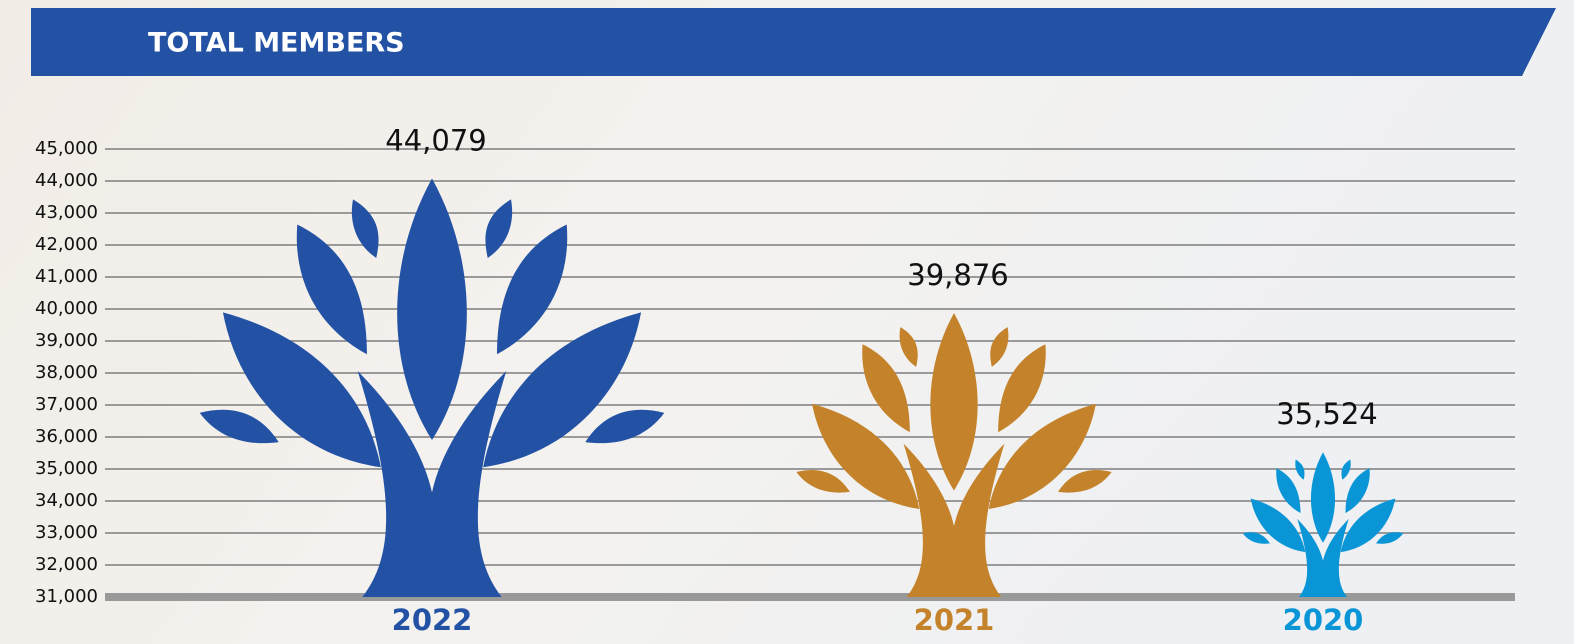 Image resolution: width=1574 pixels, height=644 pixels. Describe the element at coordinates (810, 597) in the screenshot. I see `x-axis-baseline` at that location.